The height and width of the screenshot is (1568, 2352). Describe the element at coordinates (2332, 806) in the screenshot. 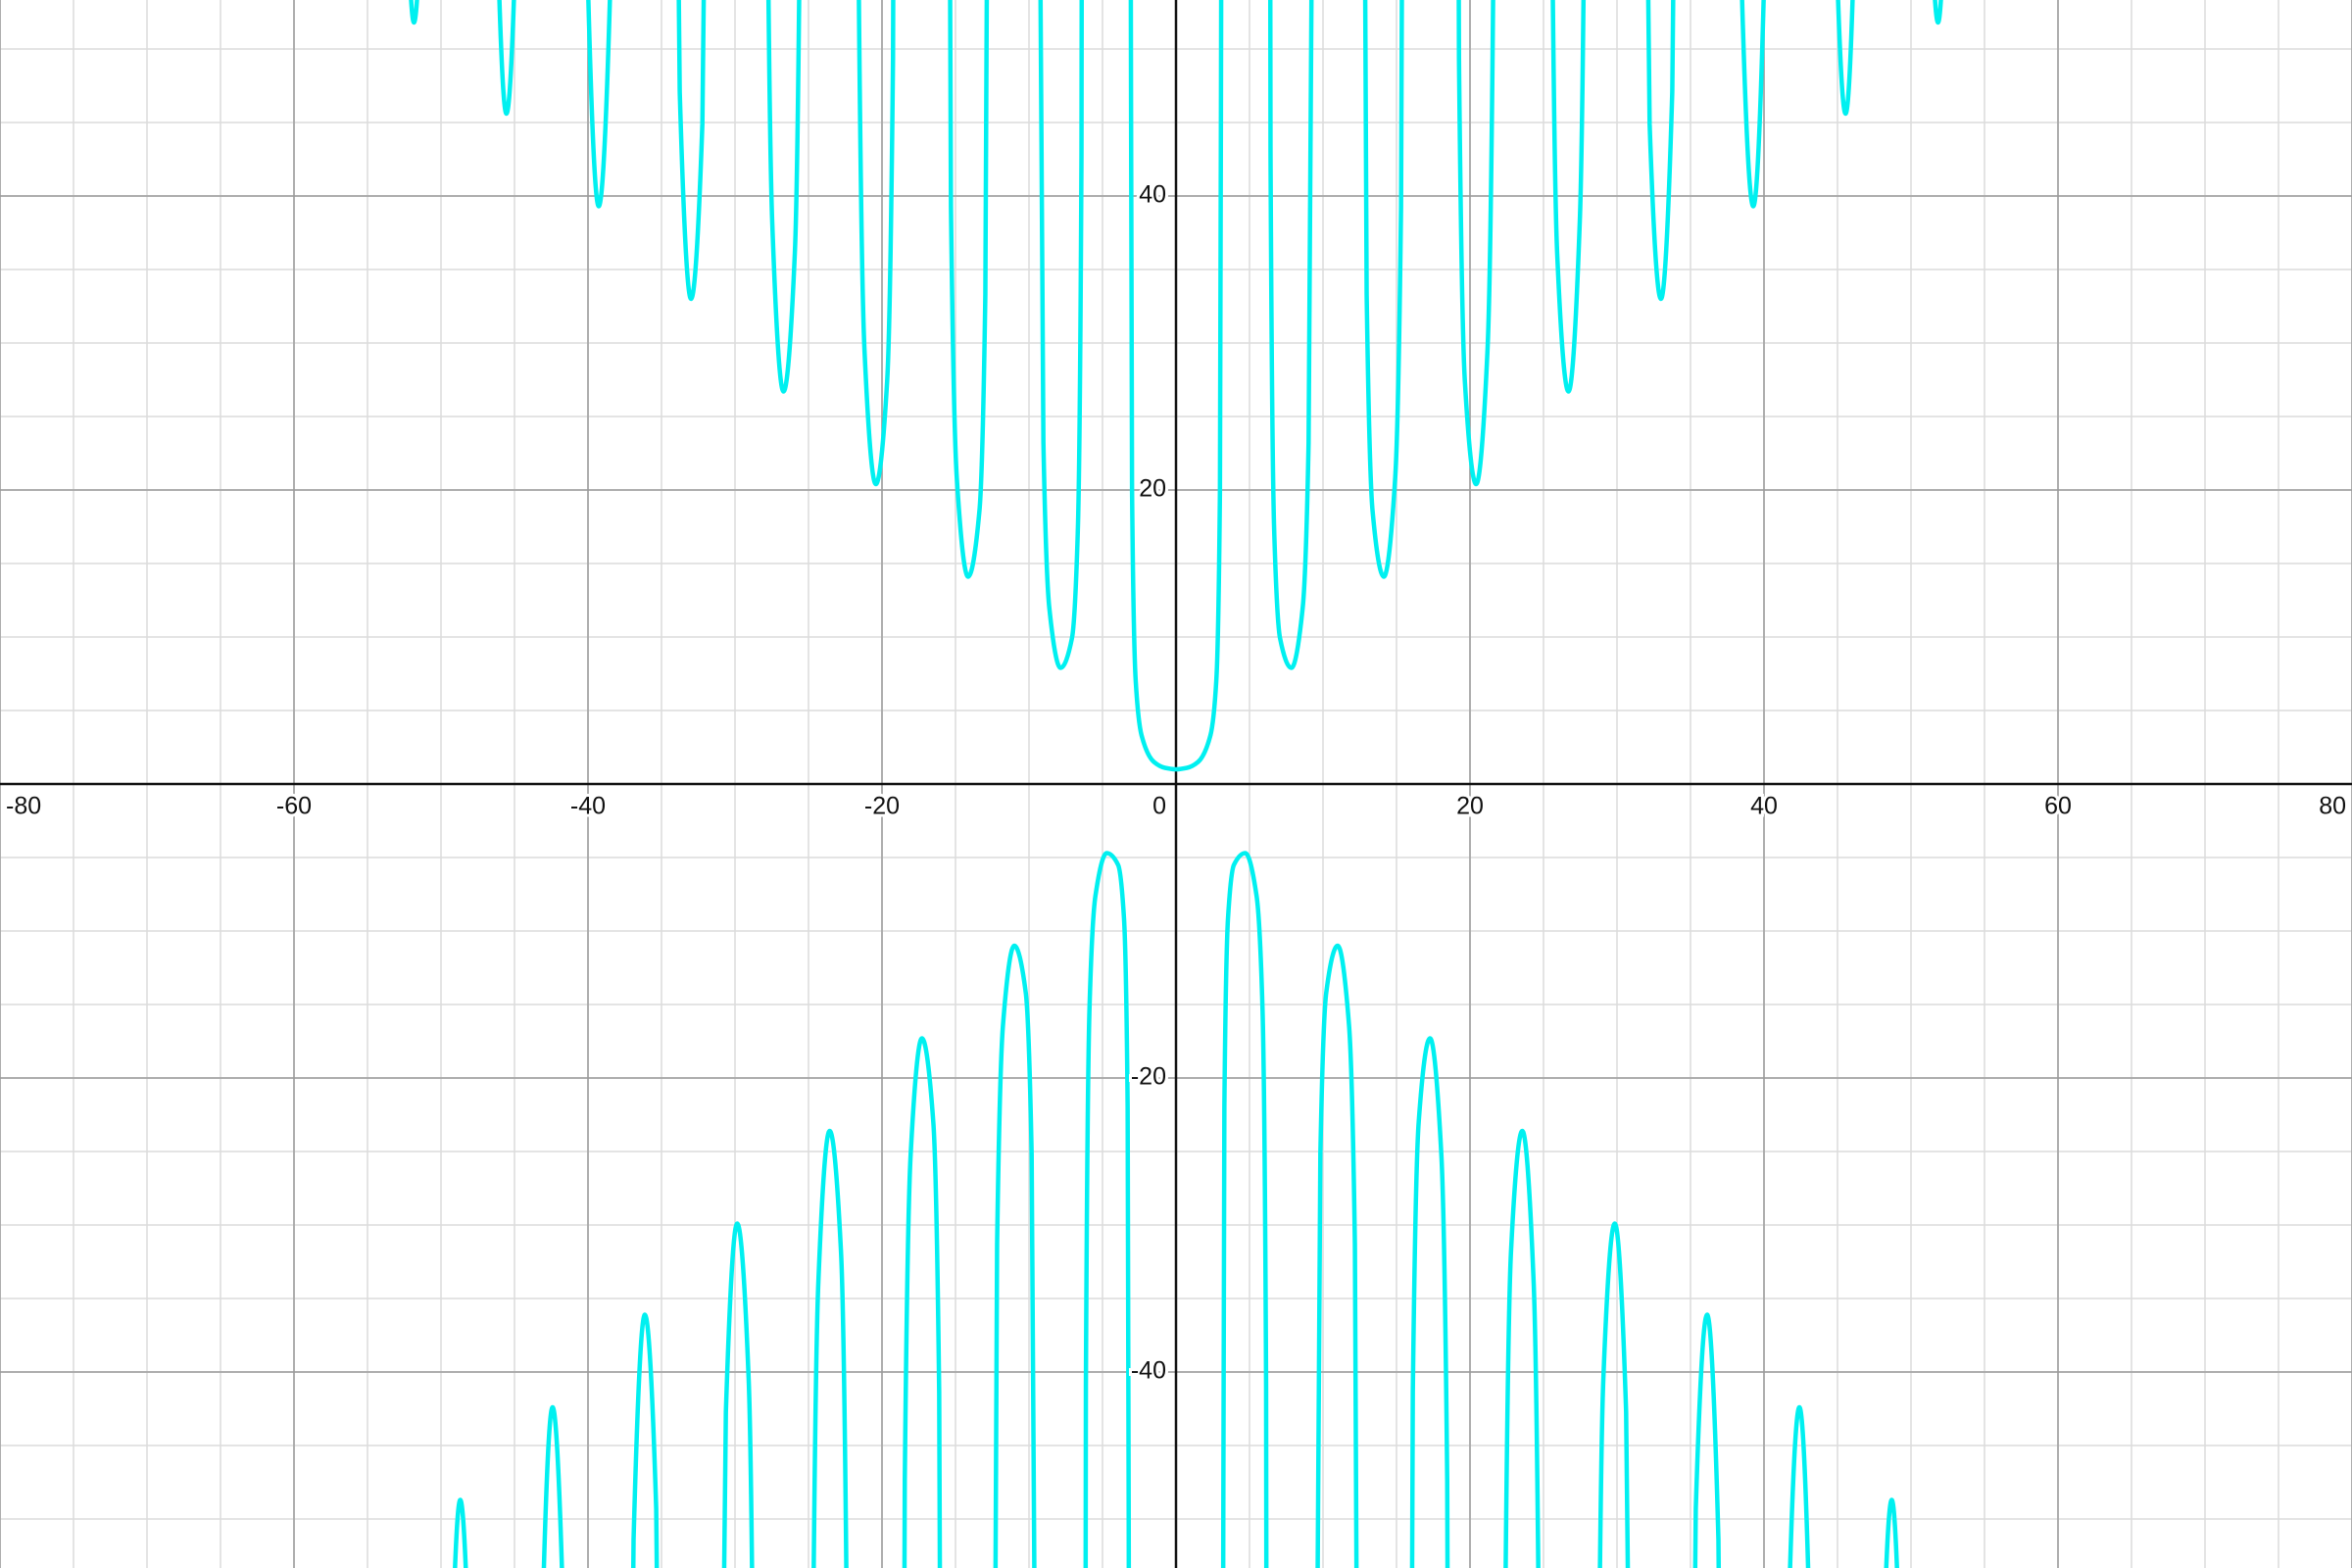

I see `x-tick-label: 80` at that location.